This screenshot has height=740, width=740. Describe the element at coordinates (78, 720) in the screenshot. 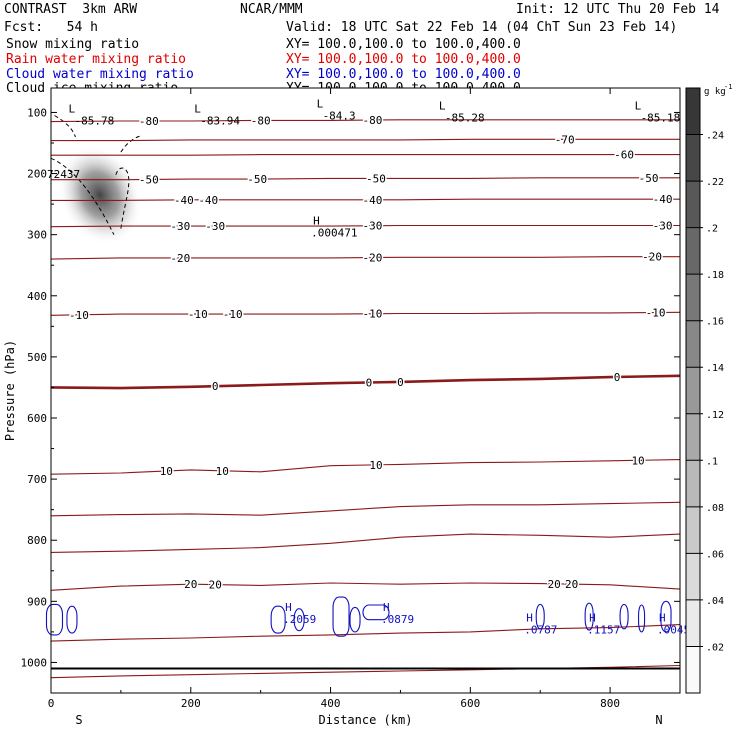

I see `direction-left-label: S` at that location.